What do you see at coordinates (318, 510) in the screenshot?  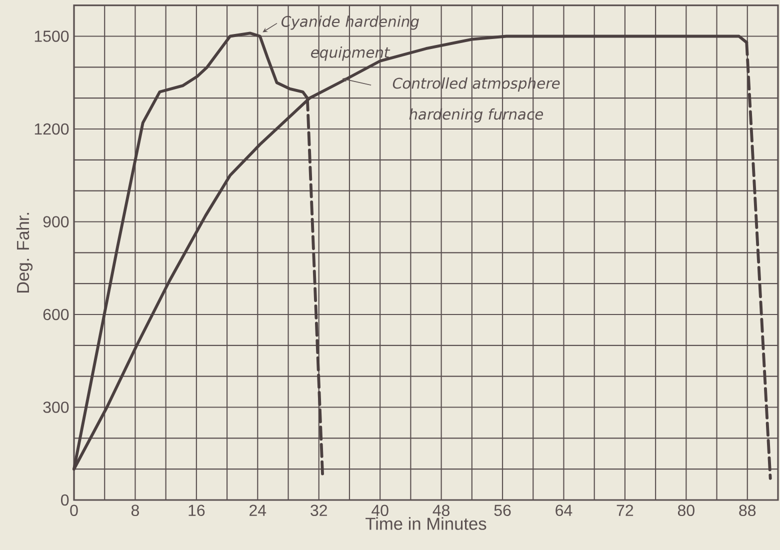 I see `x-tick-label: 32` at bounding box center [318, 510].